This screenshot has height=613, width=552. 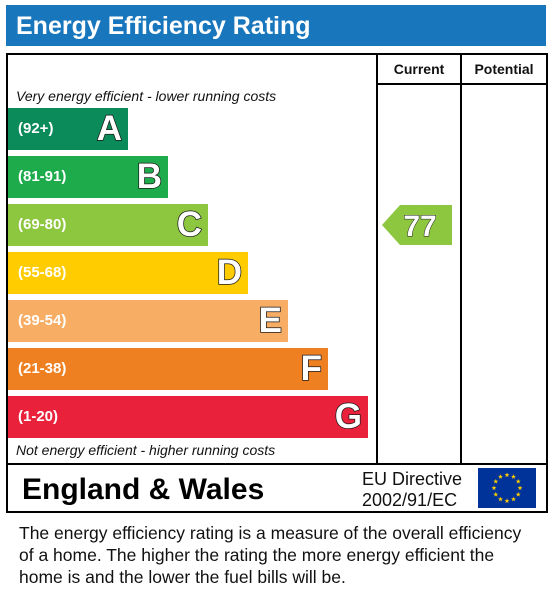 I want to click on band-d-letter: D, so click(x=229, y=272).